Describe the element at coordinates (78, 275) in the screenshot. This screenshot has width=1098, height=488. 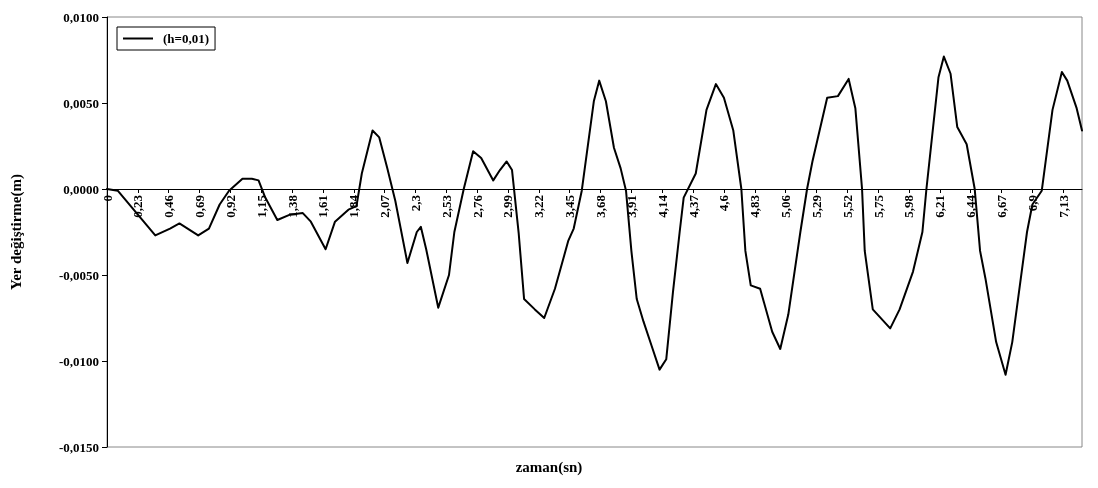
I see `y-tick-label: -0,0050` at that location.